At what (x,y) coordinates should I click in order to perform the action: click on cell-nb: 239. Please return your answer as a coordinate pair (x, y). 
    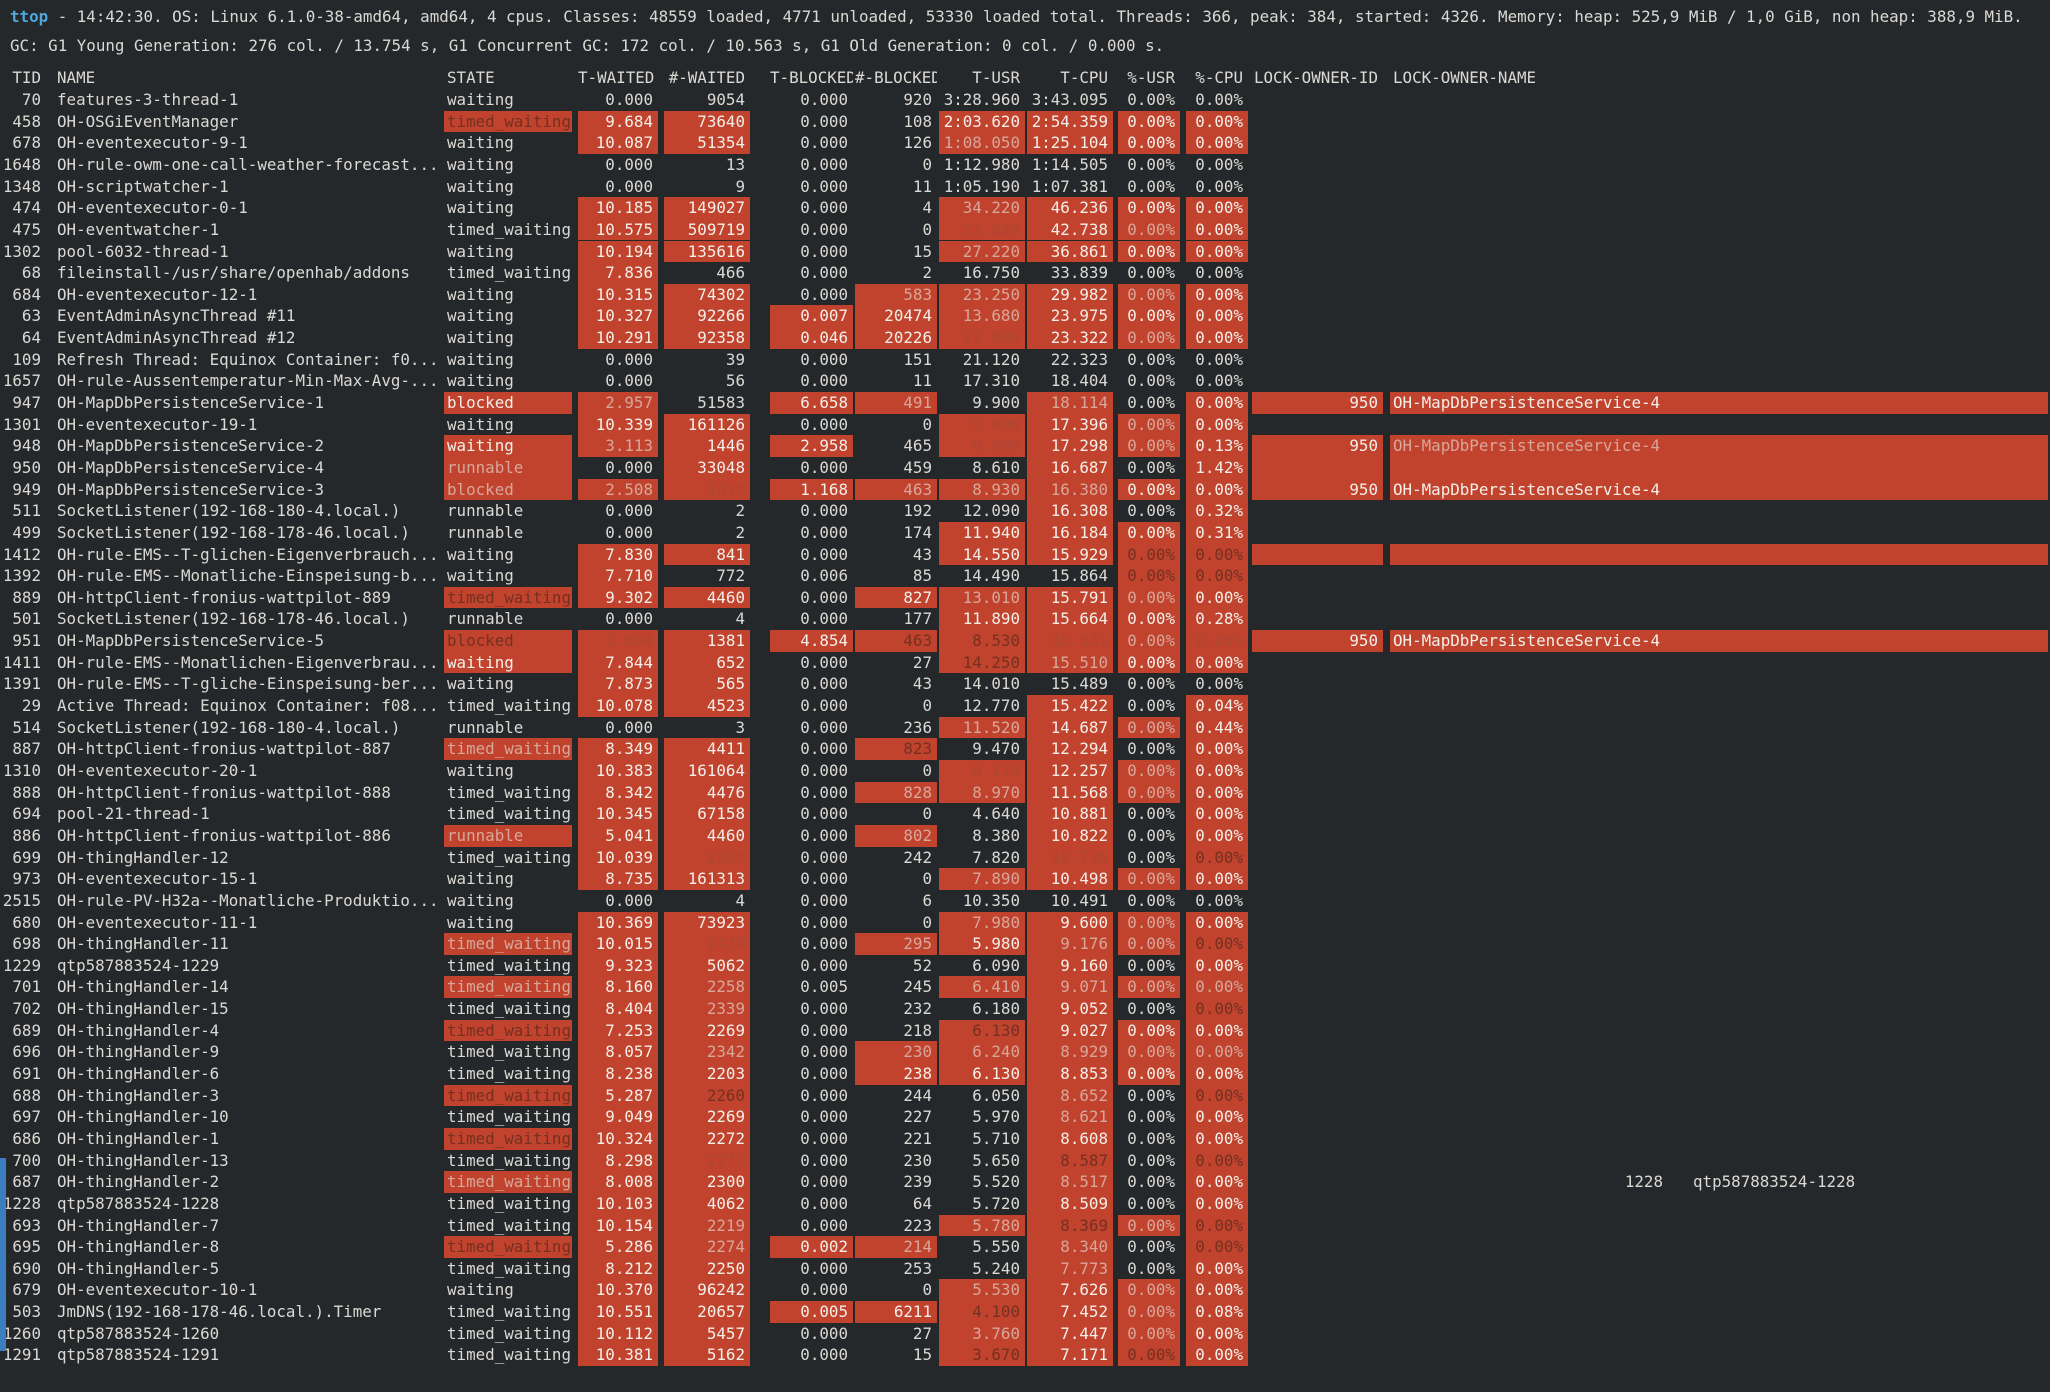
    Looking at the image, I should click on (917, 1182).